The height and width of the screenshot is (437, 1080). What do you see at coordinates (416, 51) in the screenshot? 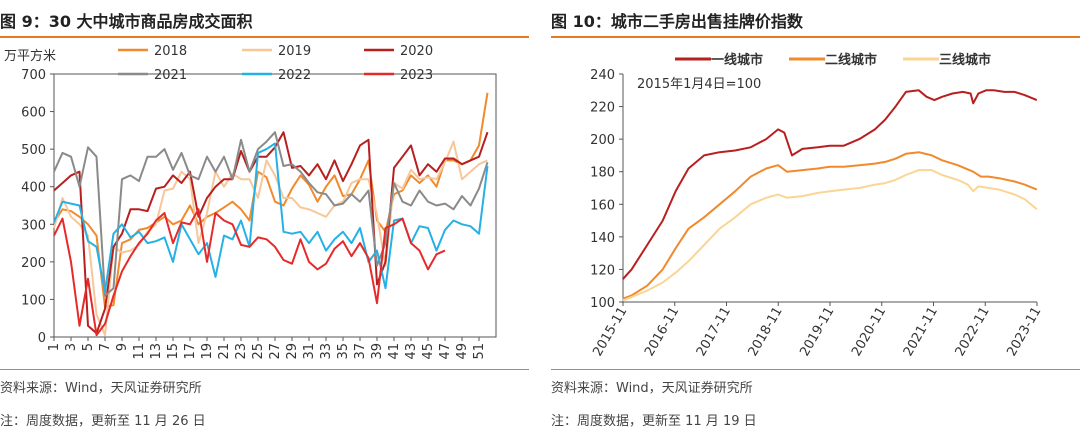
I see `legend-label-2020: 2020` at bounding box center [416, 51].